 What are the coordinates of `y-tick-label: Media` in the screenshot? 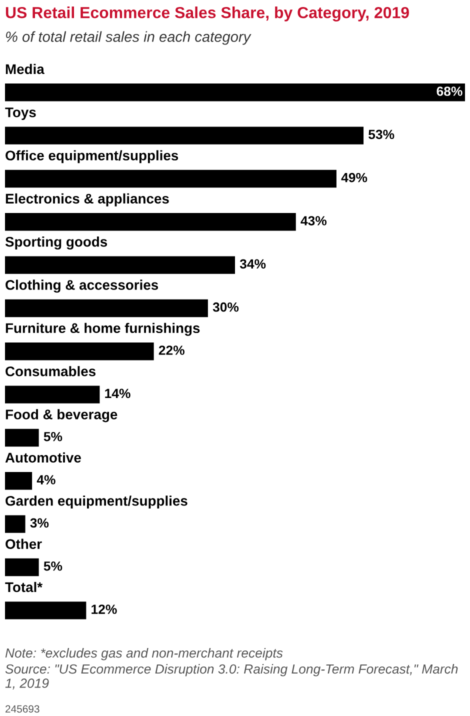 It's located at (25, 69).